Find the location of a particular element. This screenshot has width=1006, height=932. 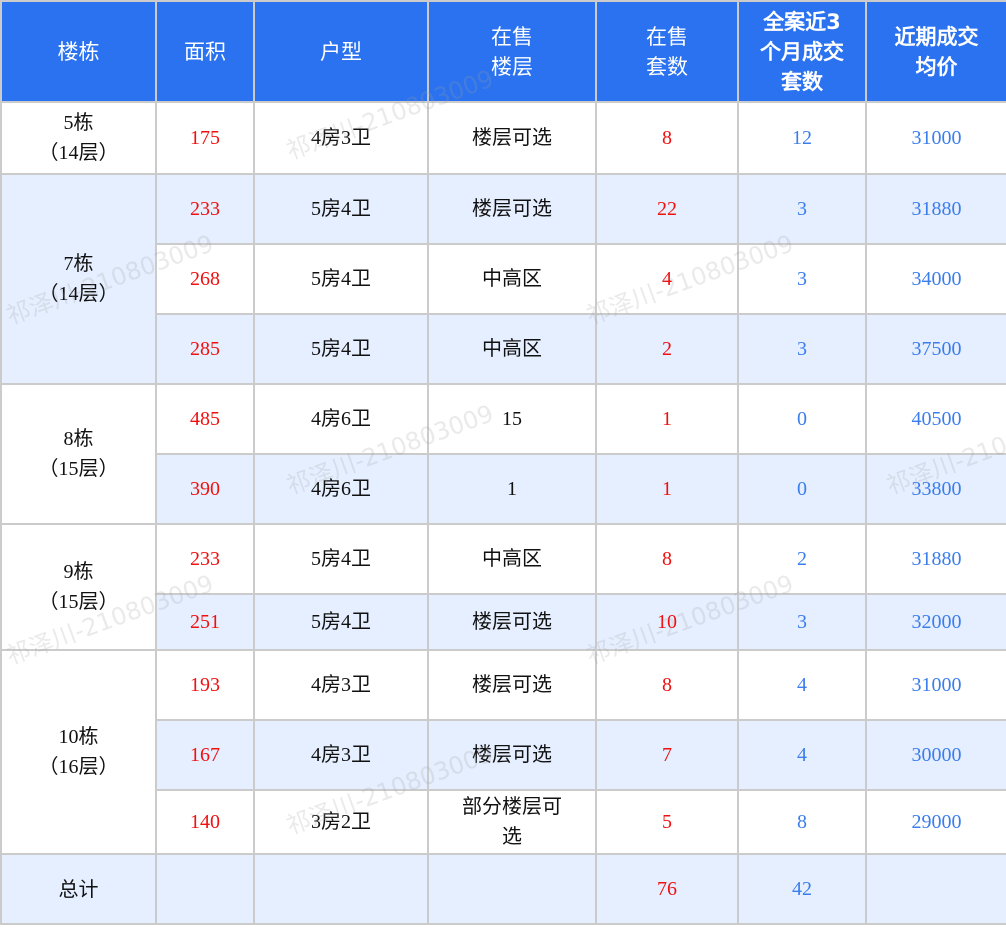

building-cell: 10栋 （16层） is located at coordinates (78, 752).